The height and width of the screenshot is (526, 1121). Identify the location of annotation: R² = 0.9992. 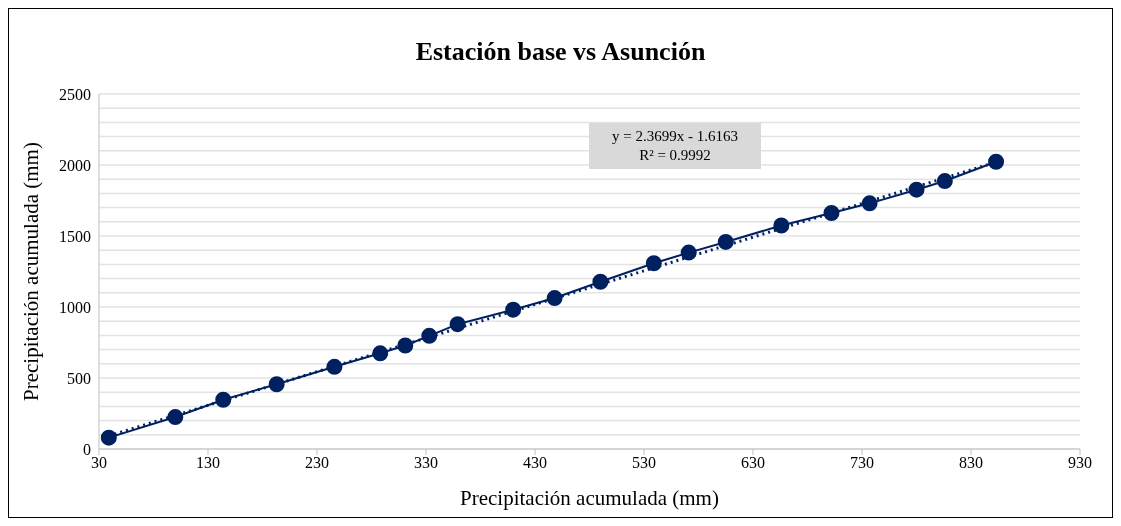
(675, 155).